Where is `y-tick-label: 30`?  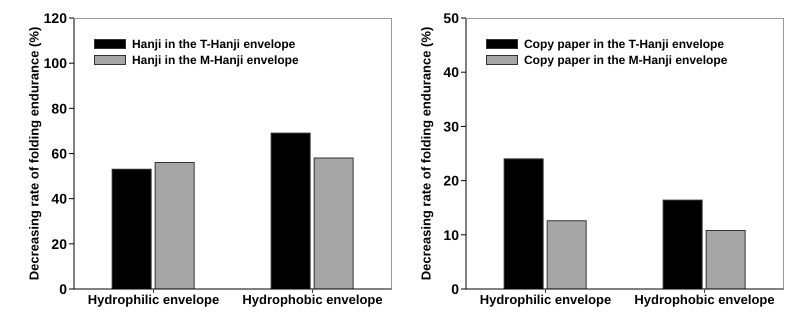 y-tick-label: 30 is located at coordinates (451, 126).